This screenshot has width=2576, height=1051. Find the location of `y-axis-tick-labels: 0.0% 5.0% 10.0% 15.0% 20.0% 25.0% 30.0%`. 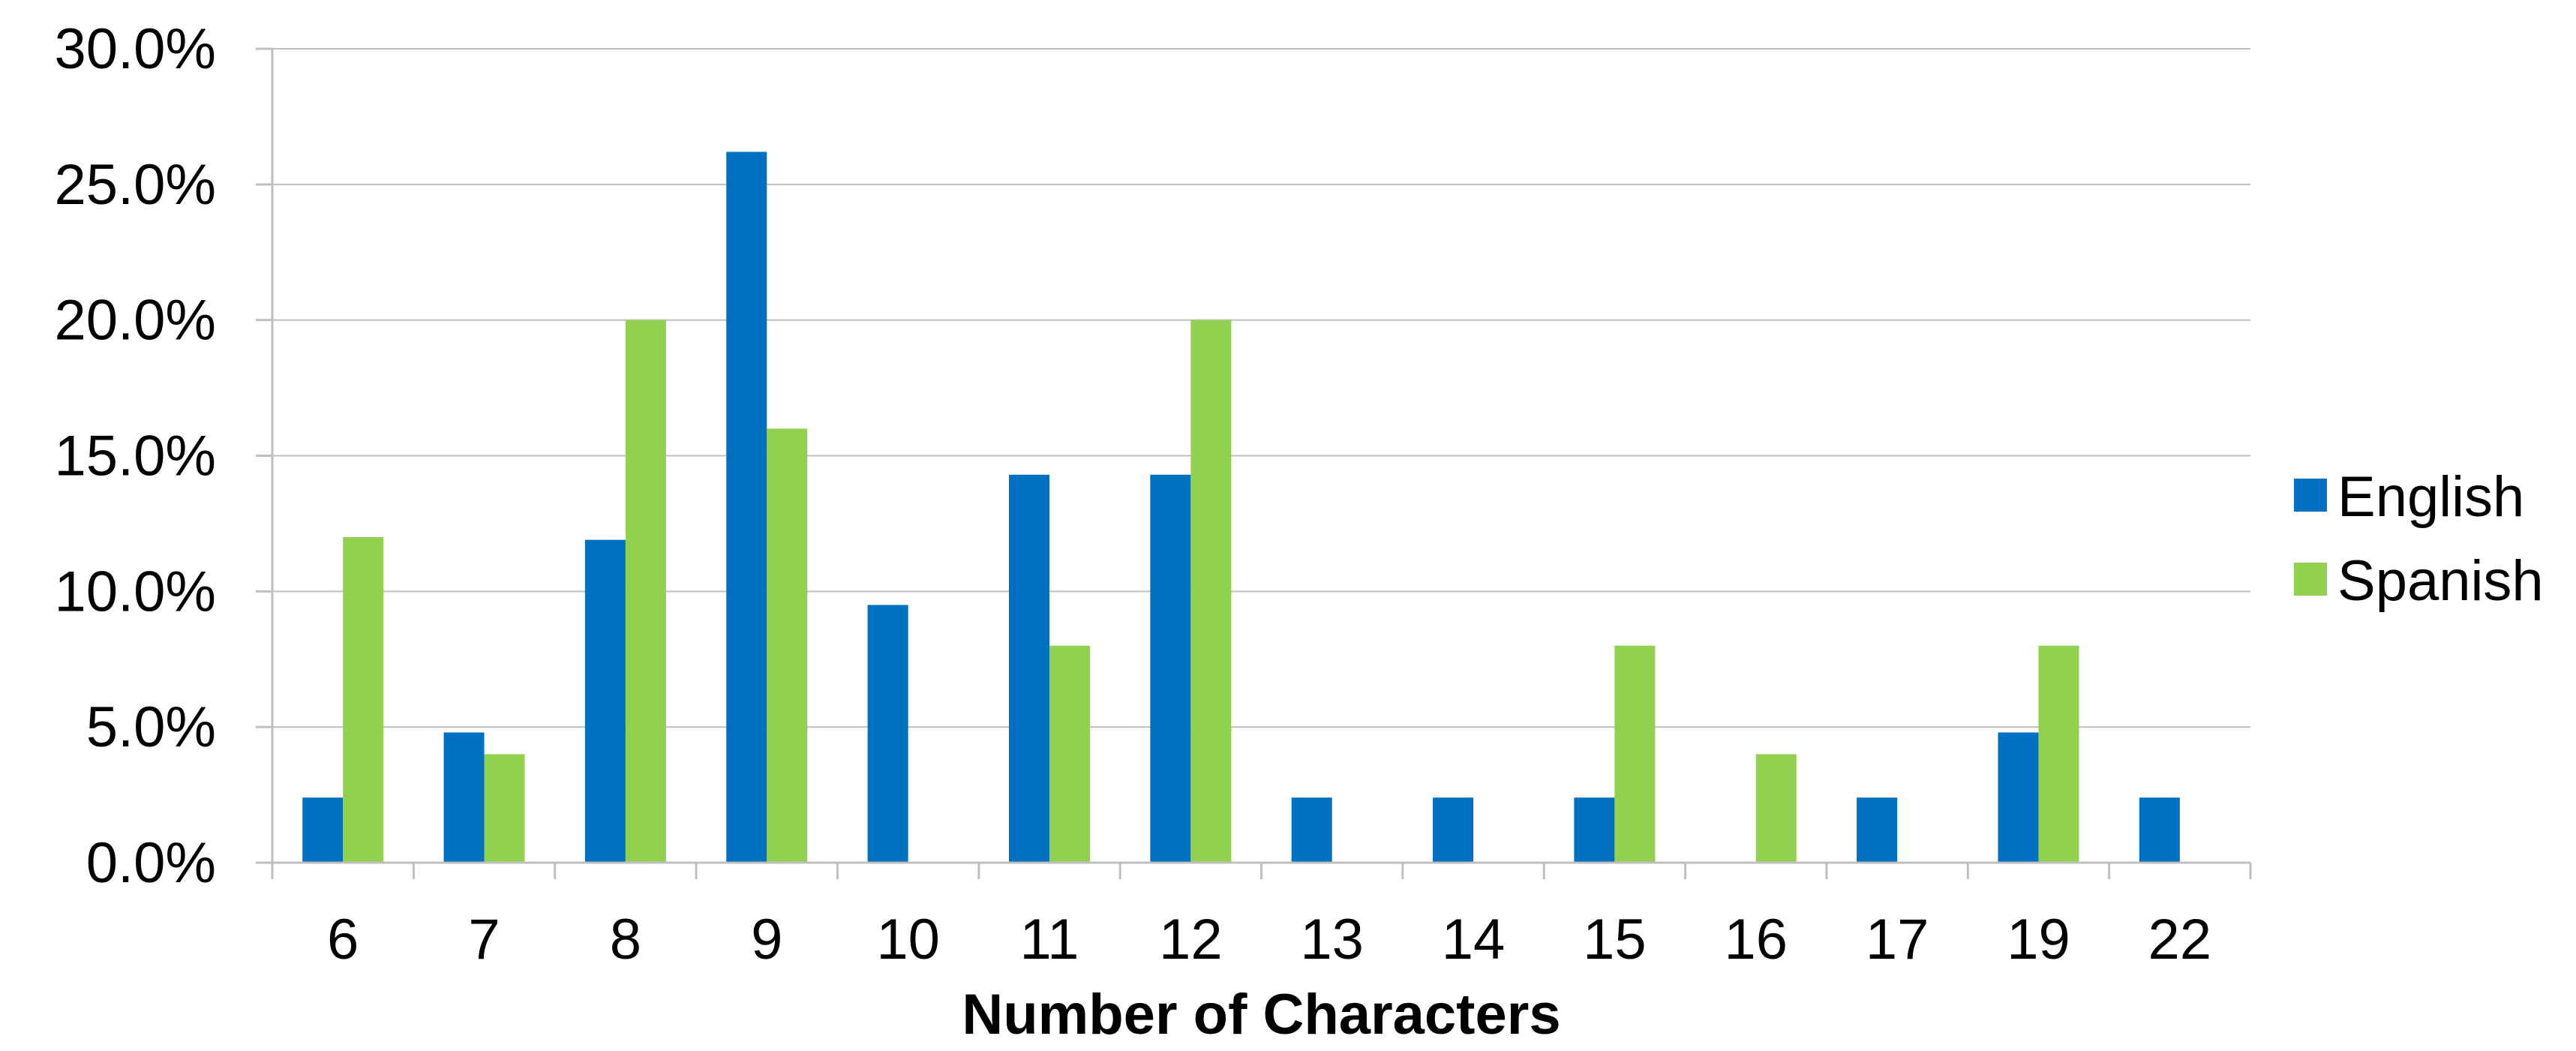

y-axis-tick-labels: 0.0% 5.0% 10.0% 15.0% 20.0% 25.0% 30.0% is located at coordinates (136, 456).